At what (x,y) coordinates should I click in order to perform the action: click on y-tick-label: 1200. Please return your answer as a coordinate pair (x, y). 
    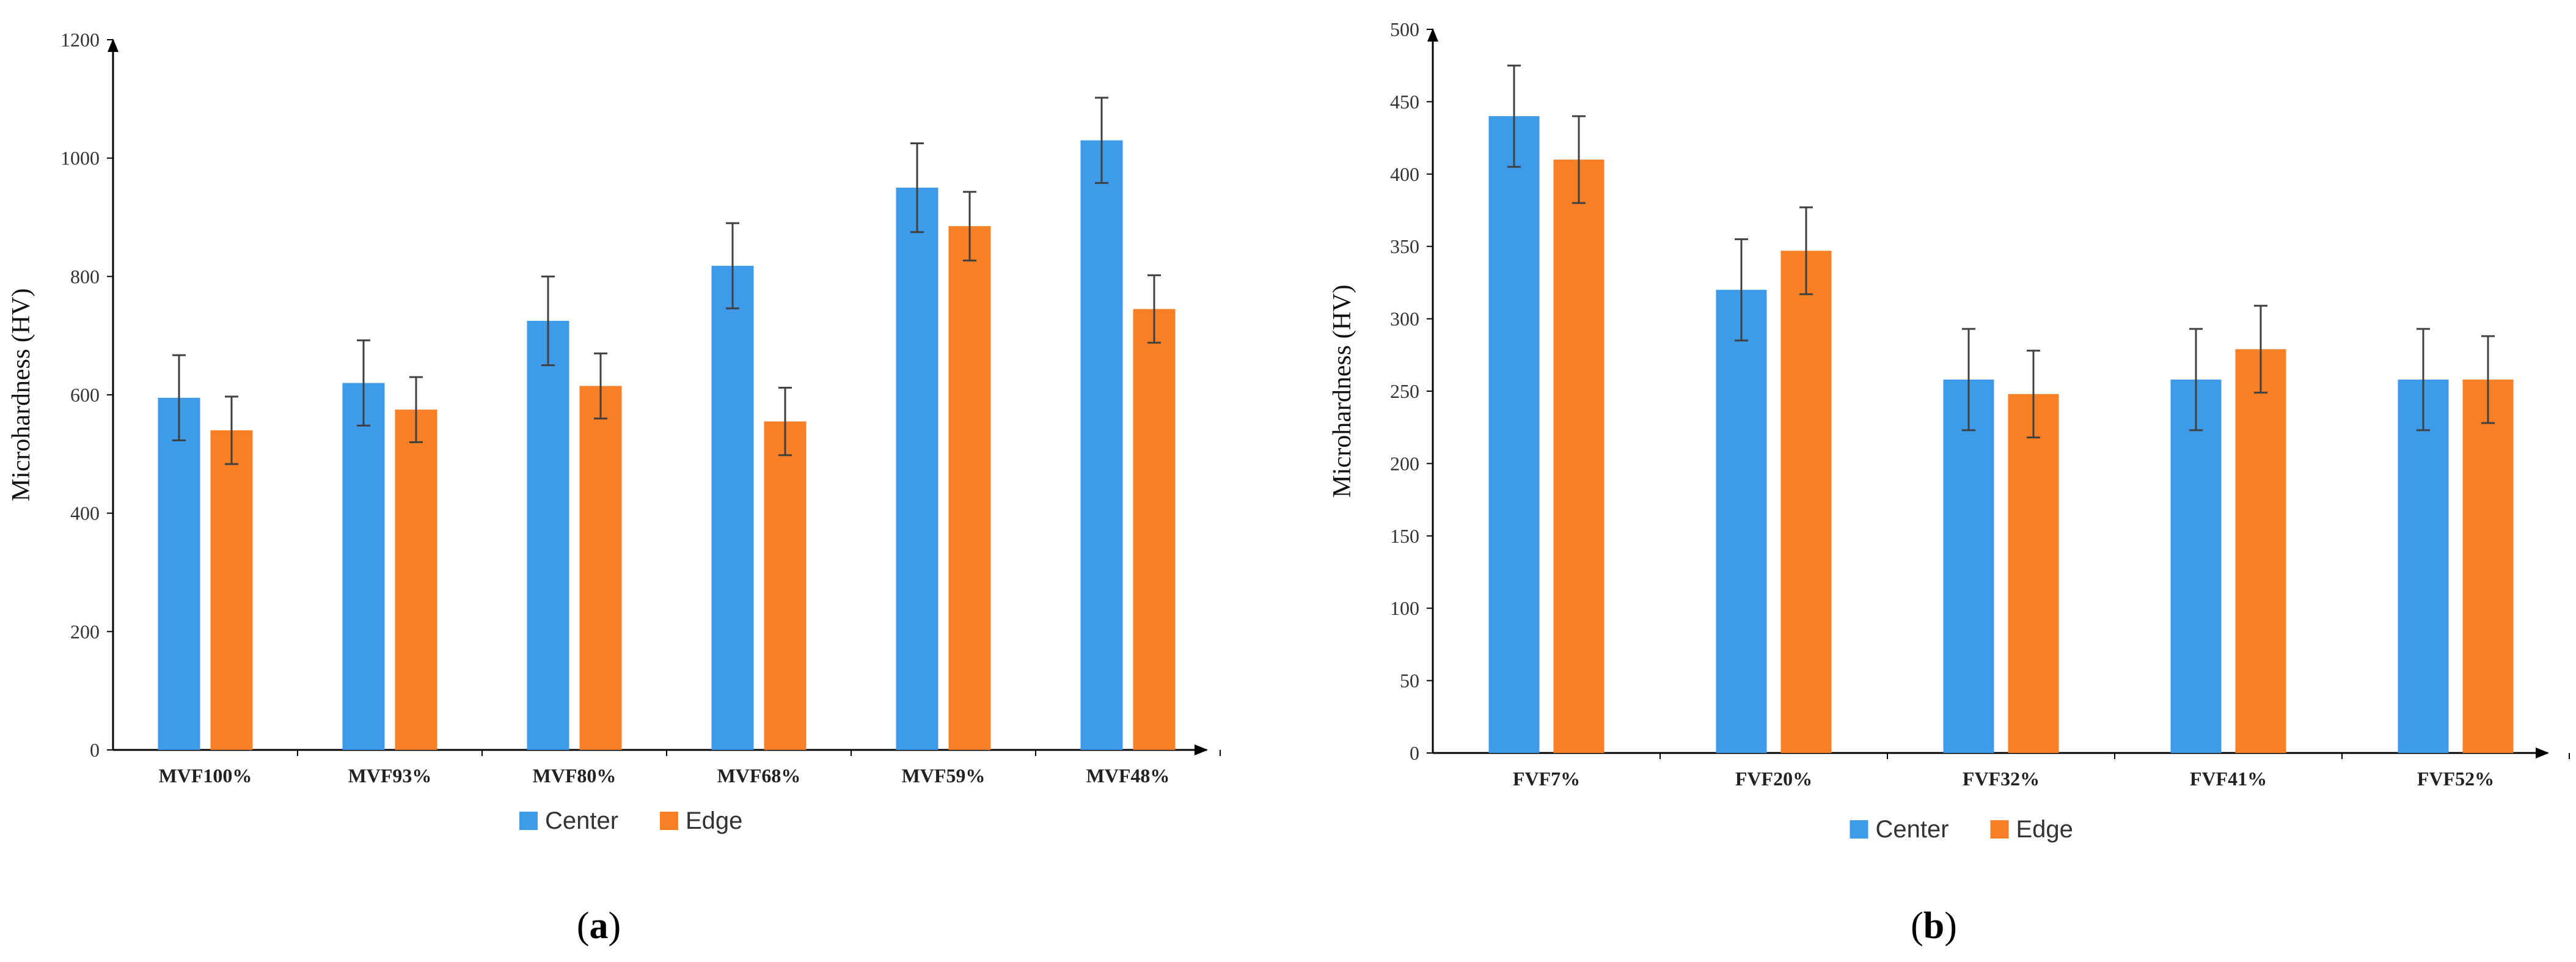
    Looking at the image, I should click on (80, 40).